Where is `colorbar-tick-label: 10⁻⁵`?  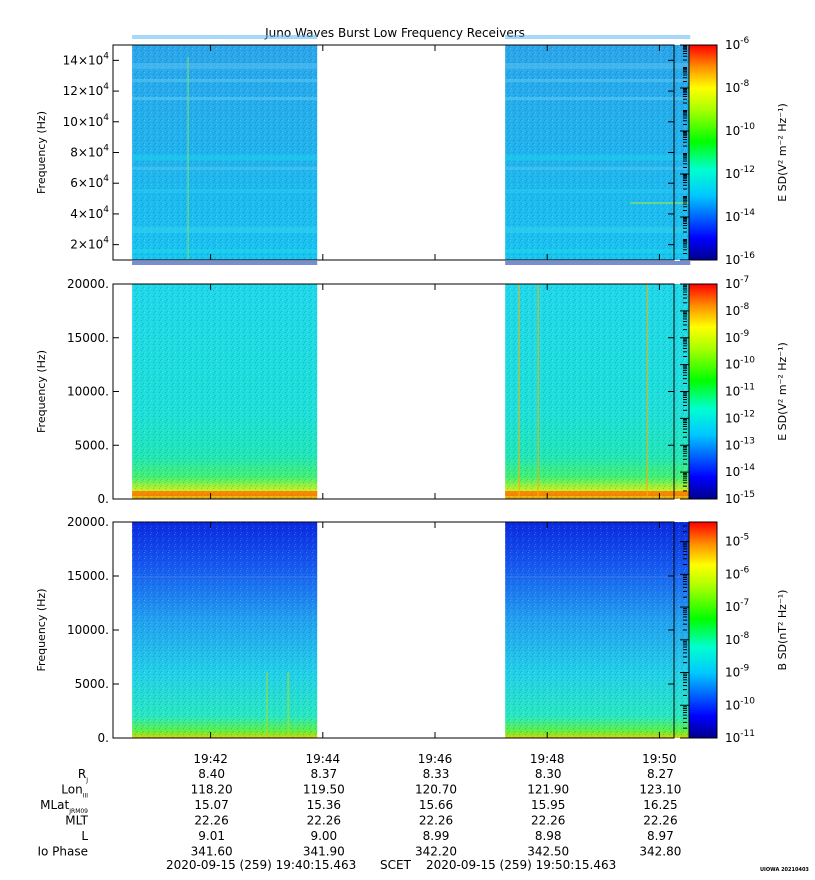 colorbar-tick-label: 10⁻⁵ is located at coordinates (737, 541).